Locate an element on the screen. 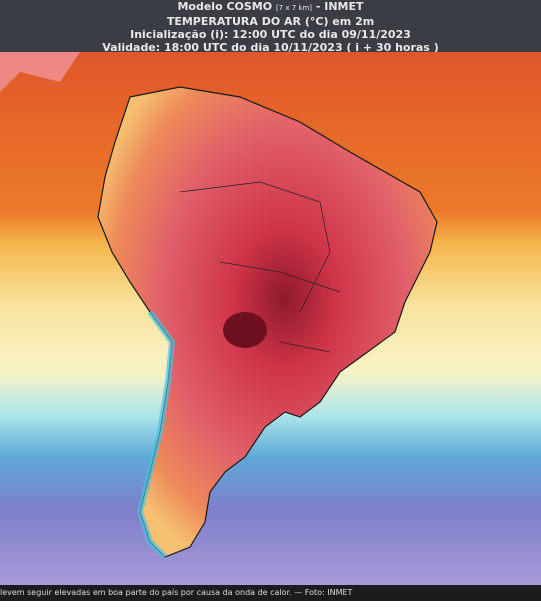 Image resolution: width=541 pixels, height=610 pixels. map-title: TEMPERATURA DO AR (°C) em 2m is located at coordinates (270, 21).